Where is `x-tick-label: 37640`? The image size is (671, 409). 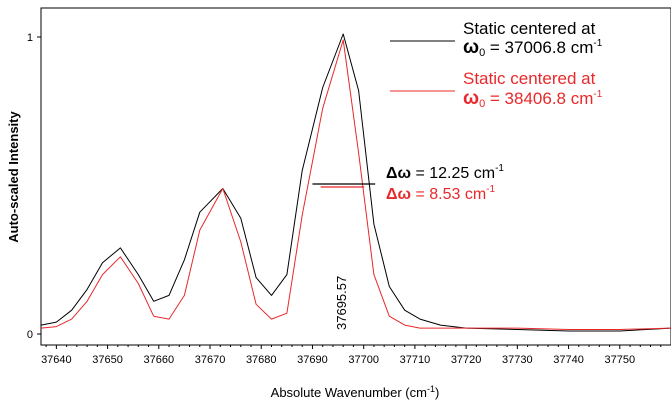 x-tick-label: 37640 is located at coordinates (56, 360).